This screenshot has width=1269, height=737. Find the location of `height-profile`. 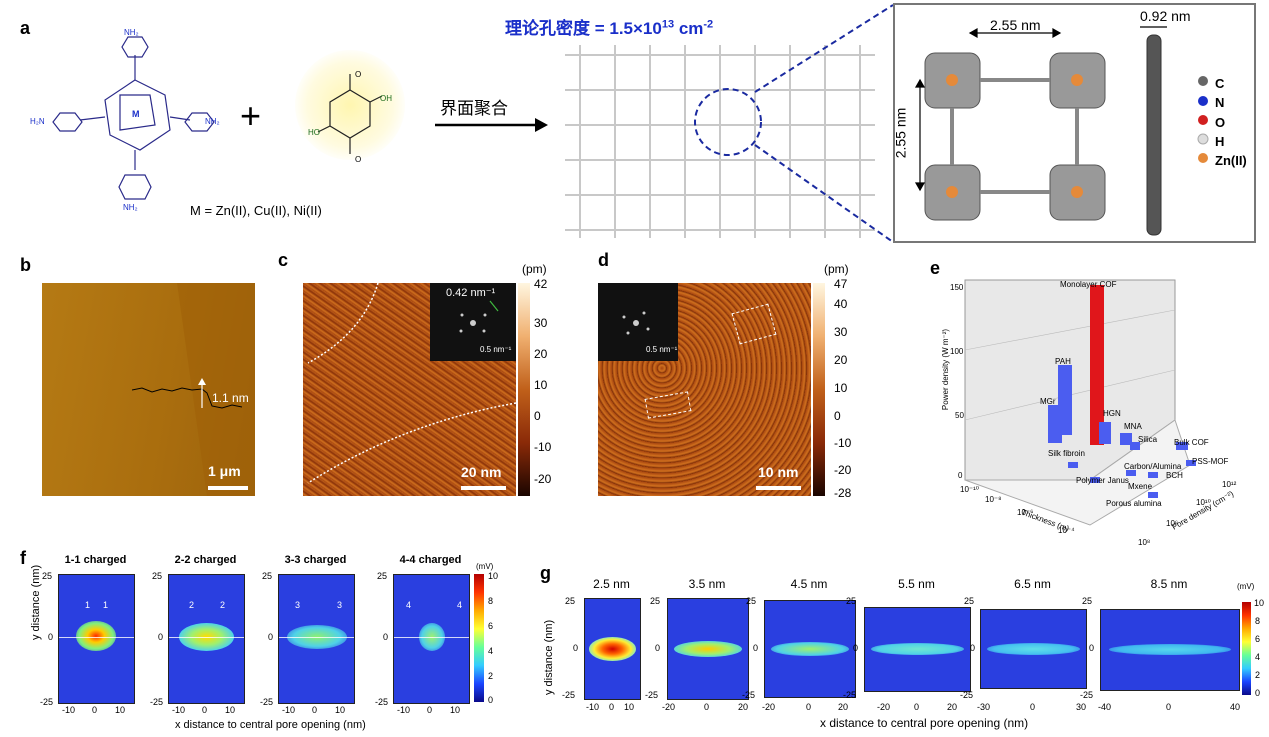

height-profile is located at coordinates (187, 393).